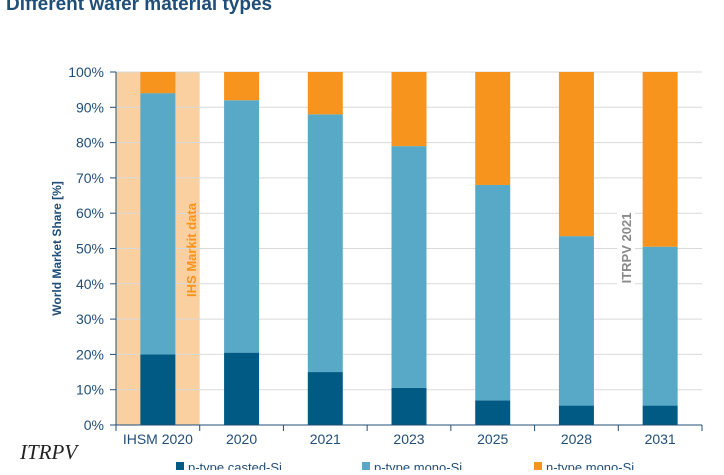 This screenshot has width=724, height=475. I want to click on y-tick-label: 40%, so click(90, 284).